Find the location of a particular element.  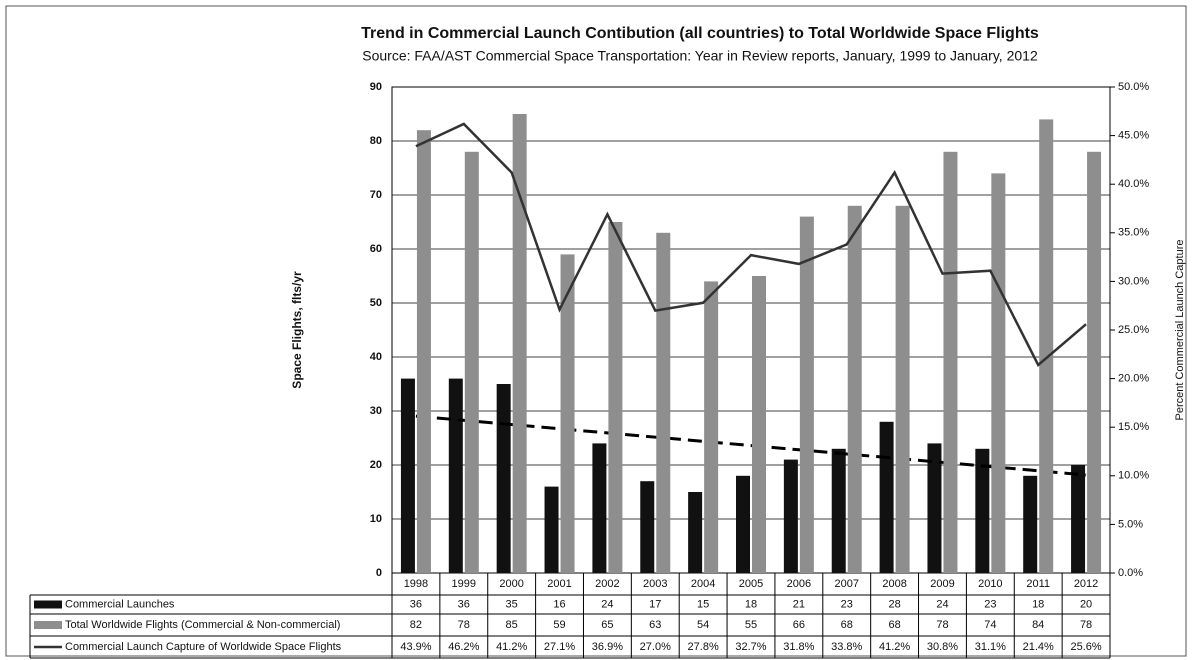

y-tick-label: 70 is located at coordinates (376, 195).